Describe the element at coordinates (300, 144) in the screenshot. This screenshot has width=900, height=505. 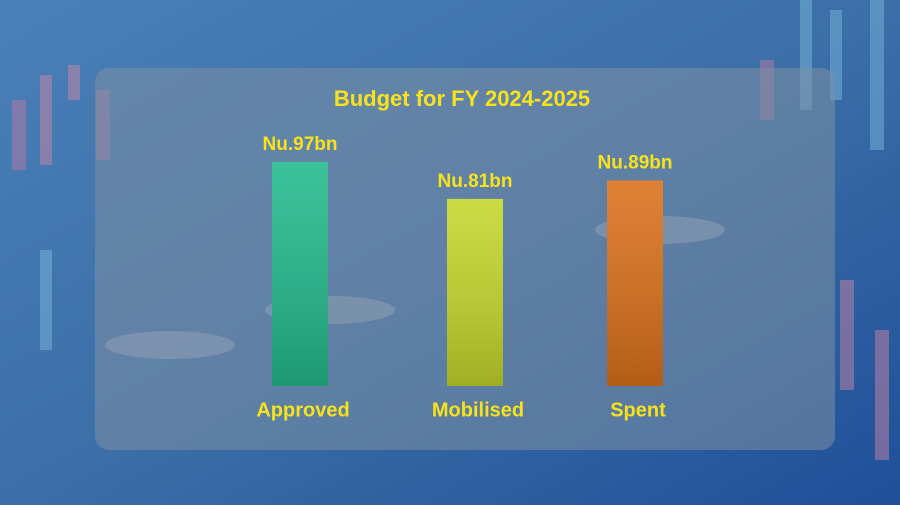
I see `value-label: Nu.97bn` at that location.